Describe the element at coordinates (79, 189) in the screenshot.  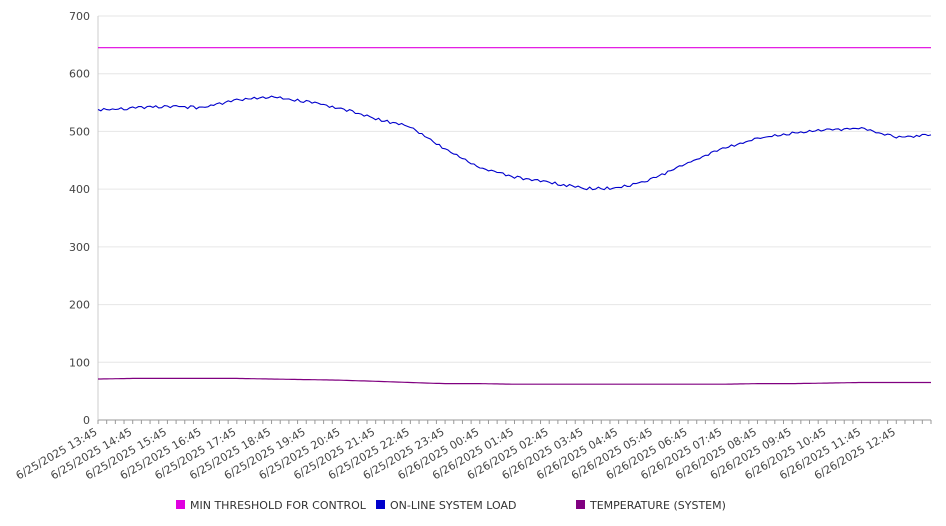
I see `y-tick-label: 400` at that location.